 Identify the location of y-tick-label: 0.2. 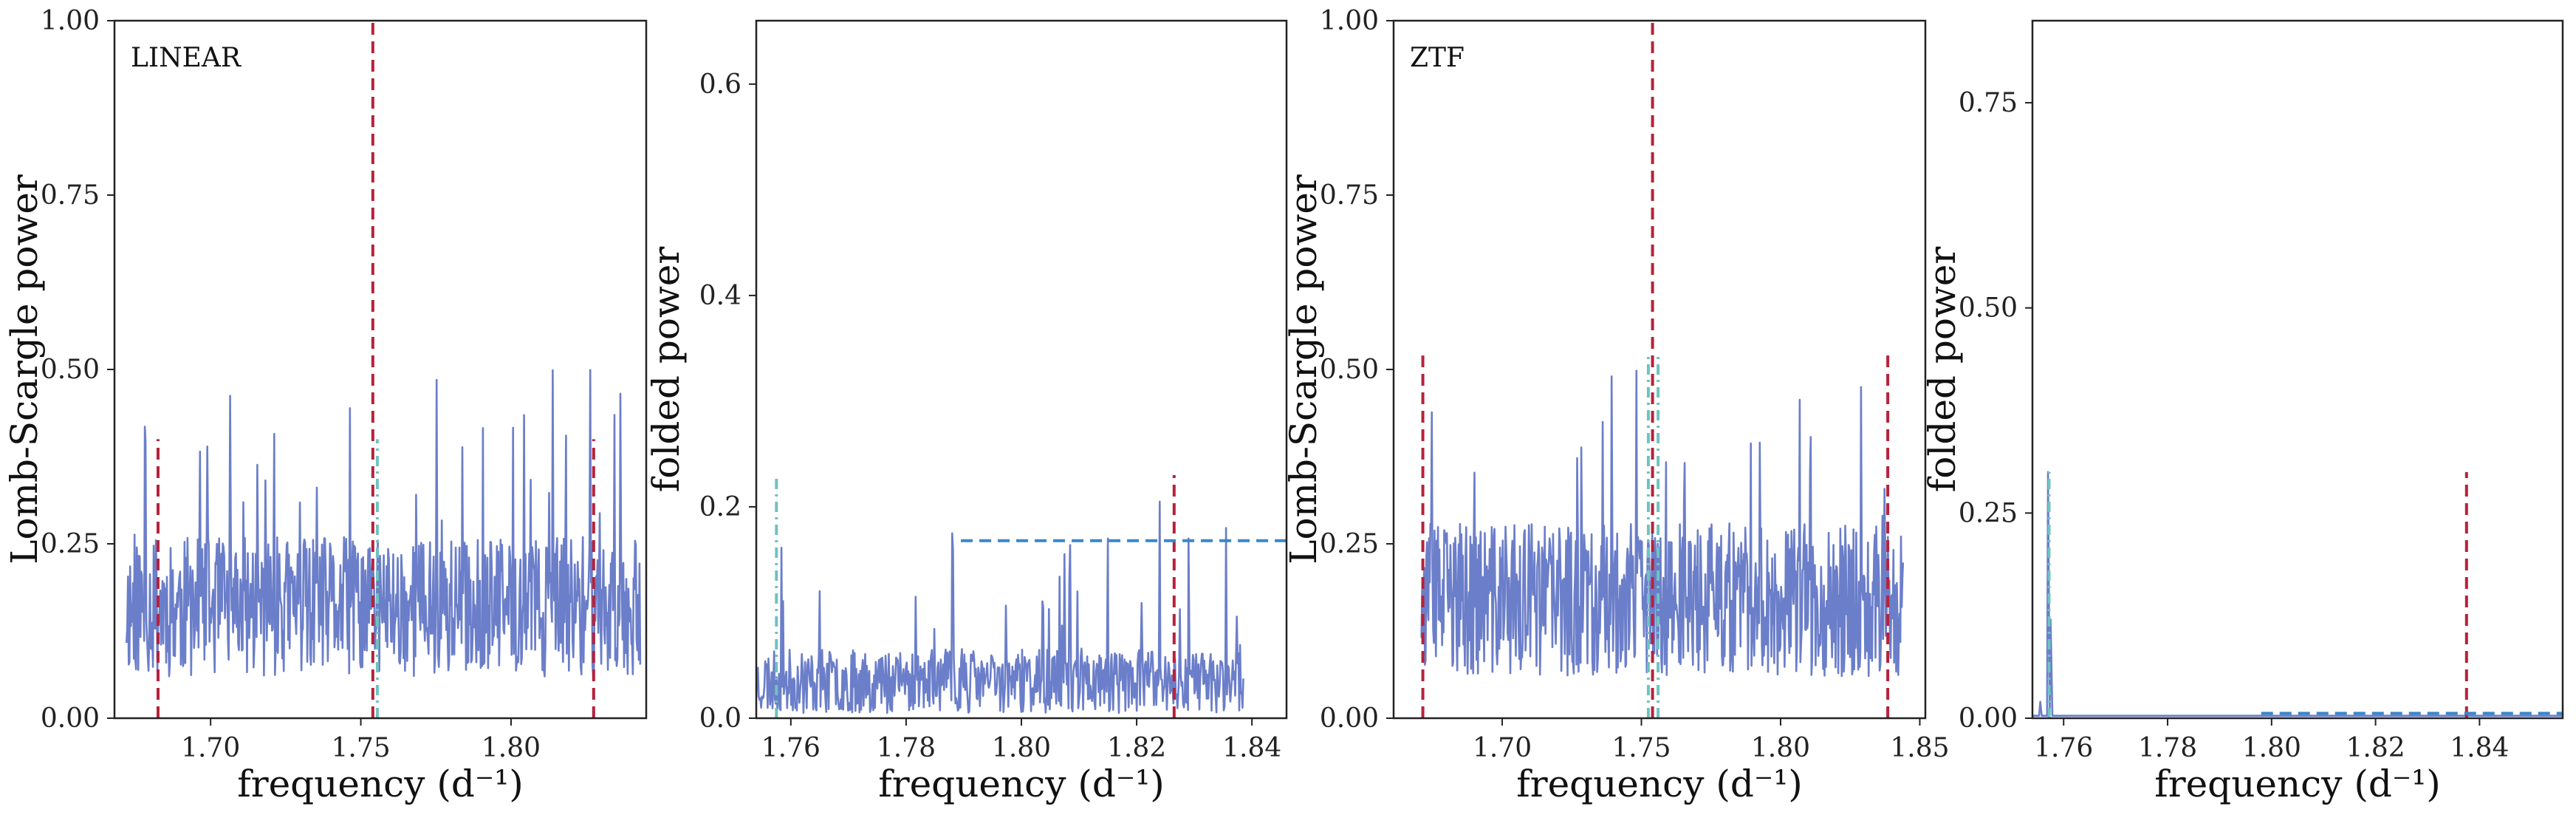
(720, 507).